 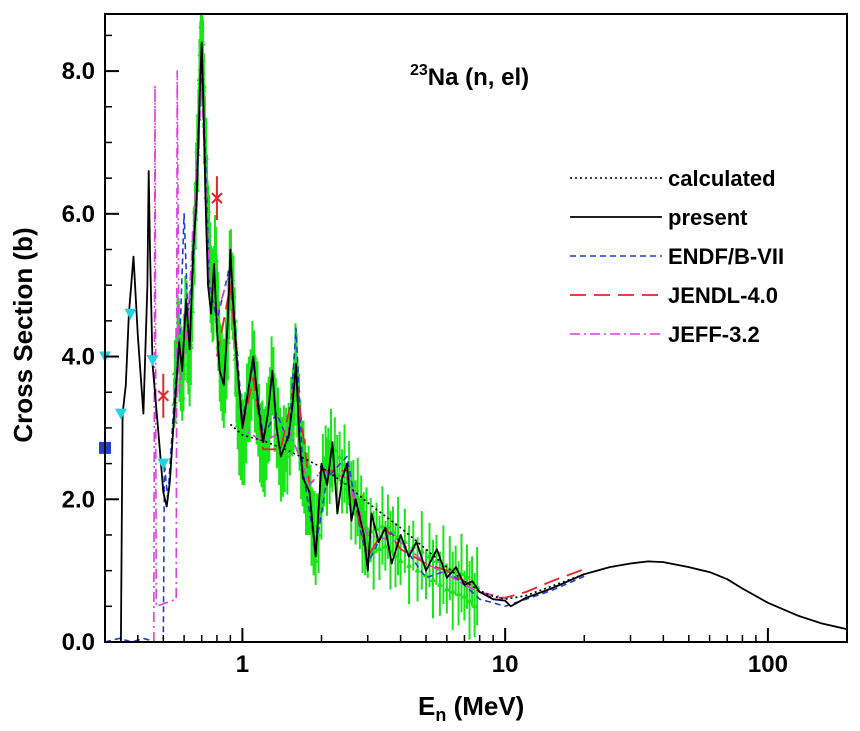 I want to click on x-axis-title: En (MeV), so click(x=471, y=708).